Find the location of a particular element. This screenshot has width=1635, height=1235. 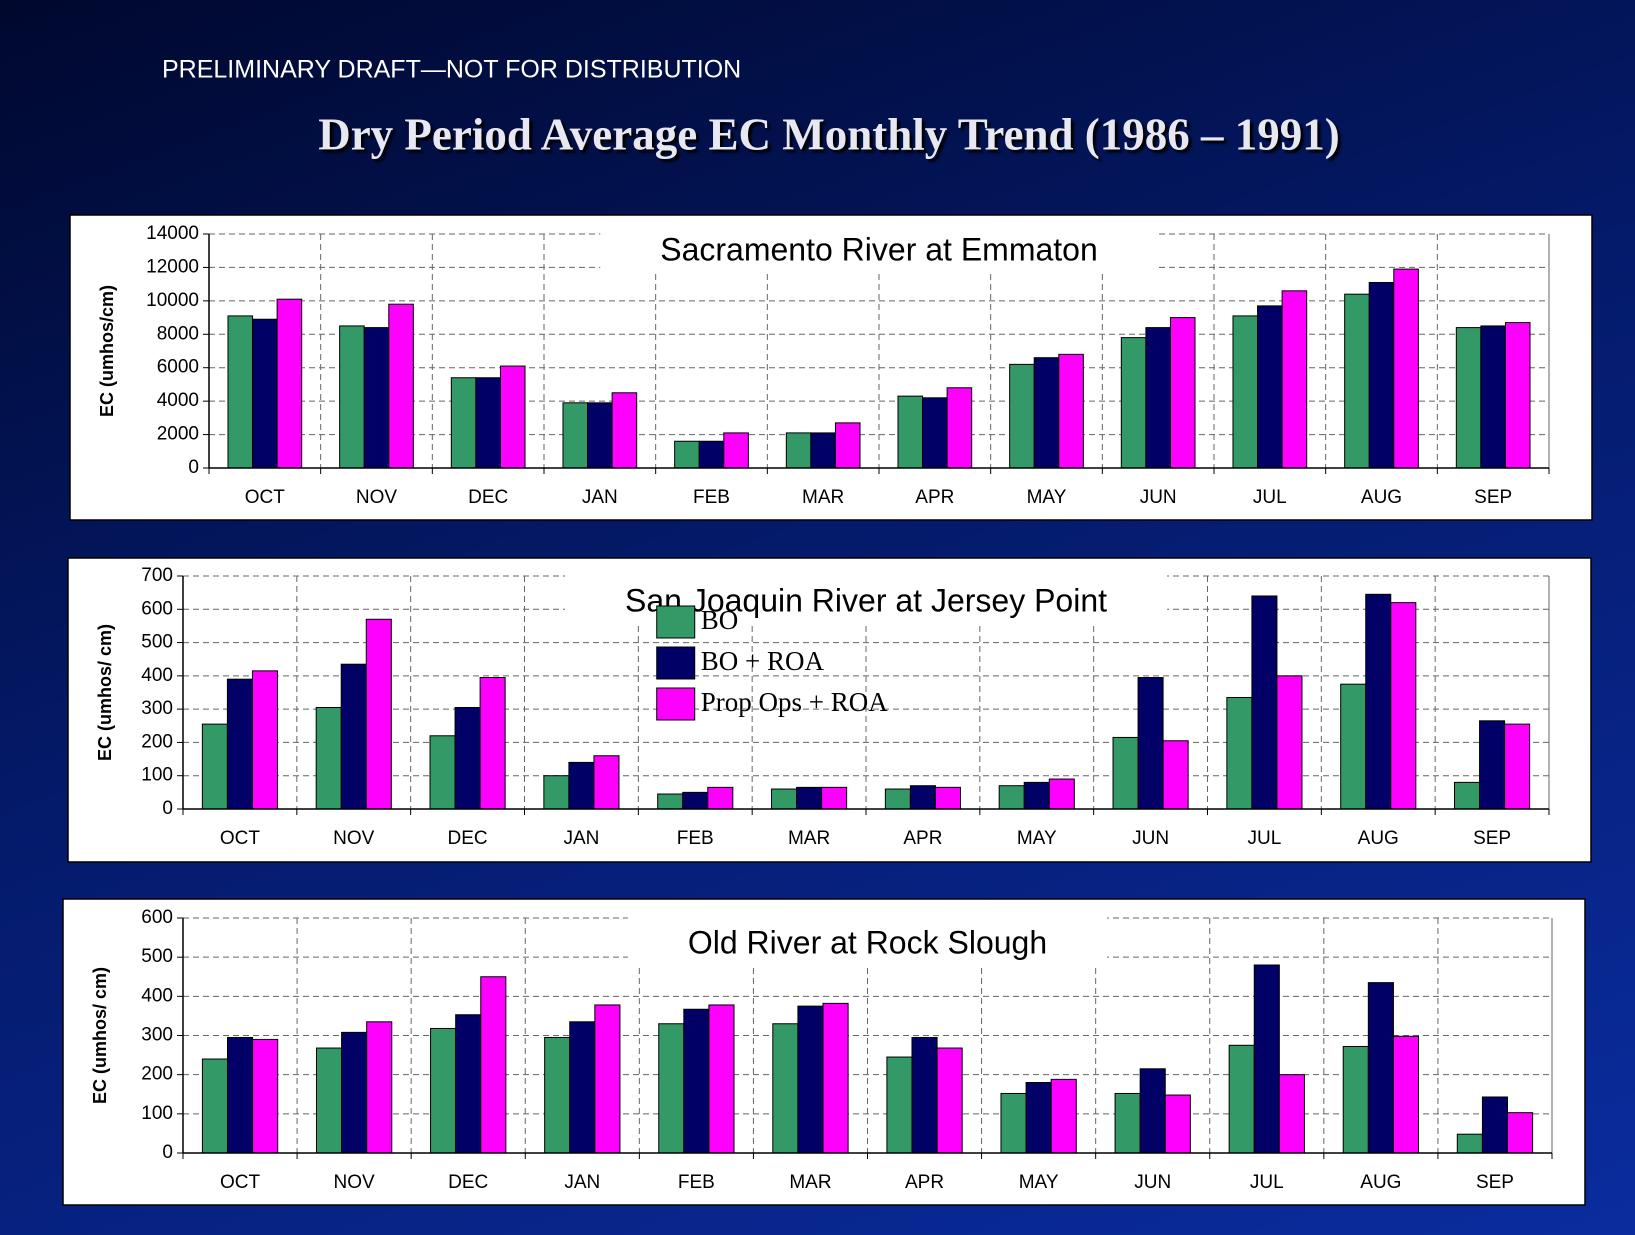

legend-label: BO is located at coordinates (720, 620).